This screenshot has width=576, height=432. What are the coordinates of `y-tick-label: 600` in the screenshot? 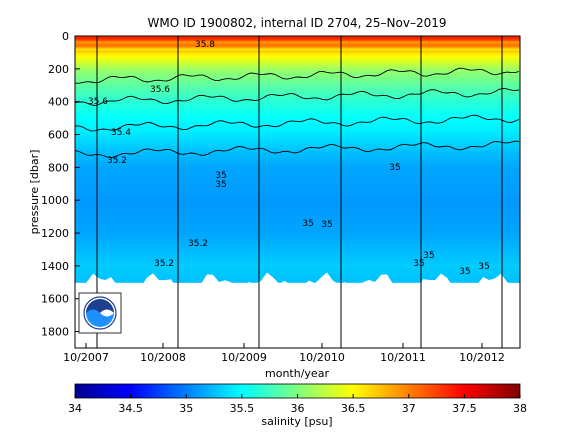 It's located at (58, 135).